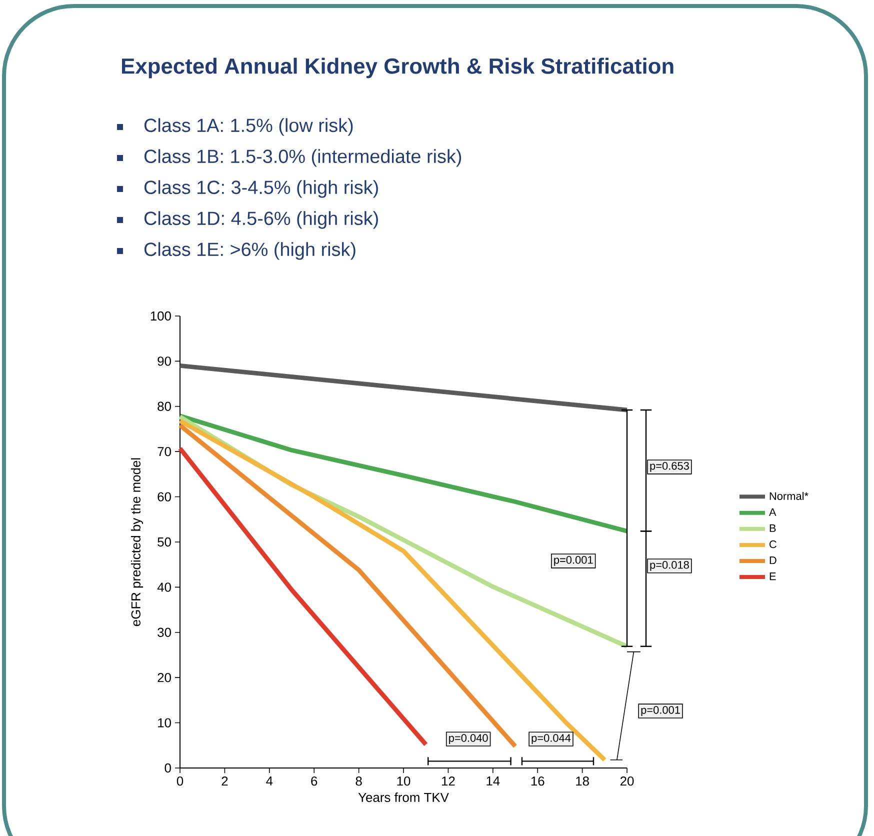 The height and width of the screenshot is (836, 874). I want to click on x-tick-label: 6, so click(314, 781).